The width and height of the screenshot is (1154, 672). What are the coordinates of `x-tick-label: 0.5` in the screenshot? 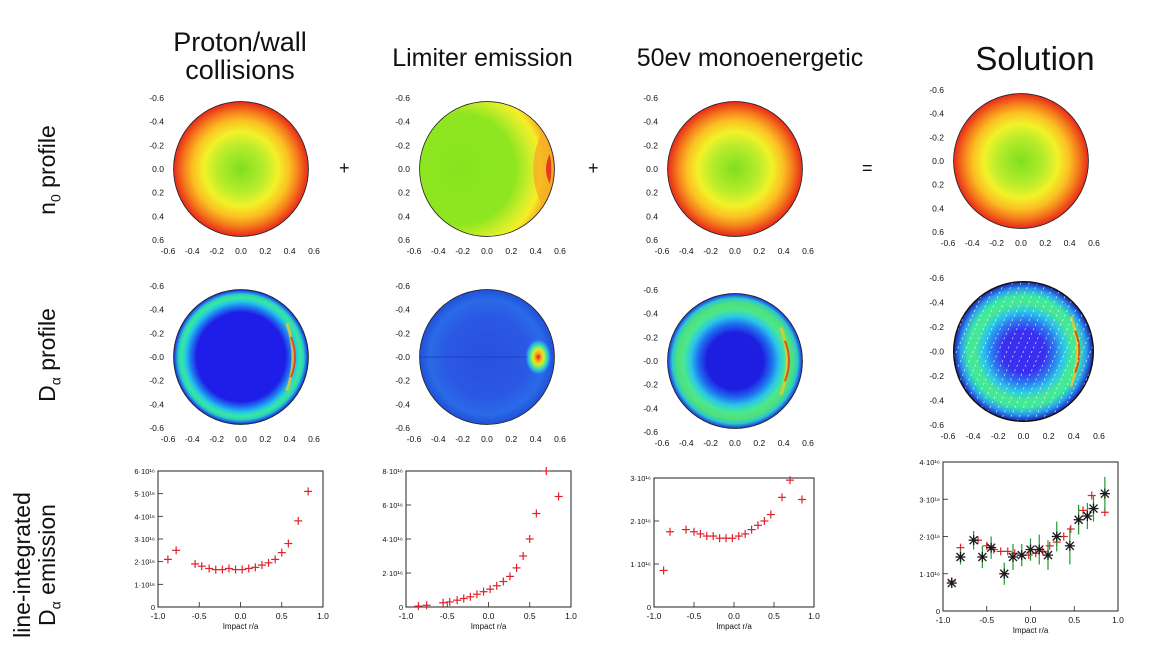 It's located at (530, 616).